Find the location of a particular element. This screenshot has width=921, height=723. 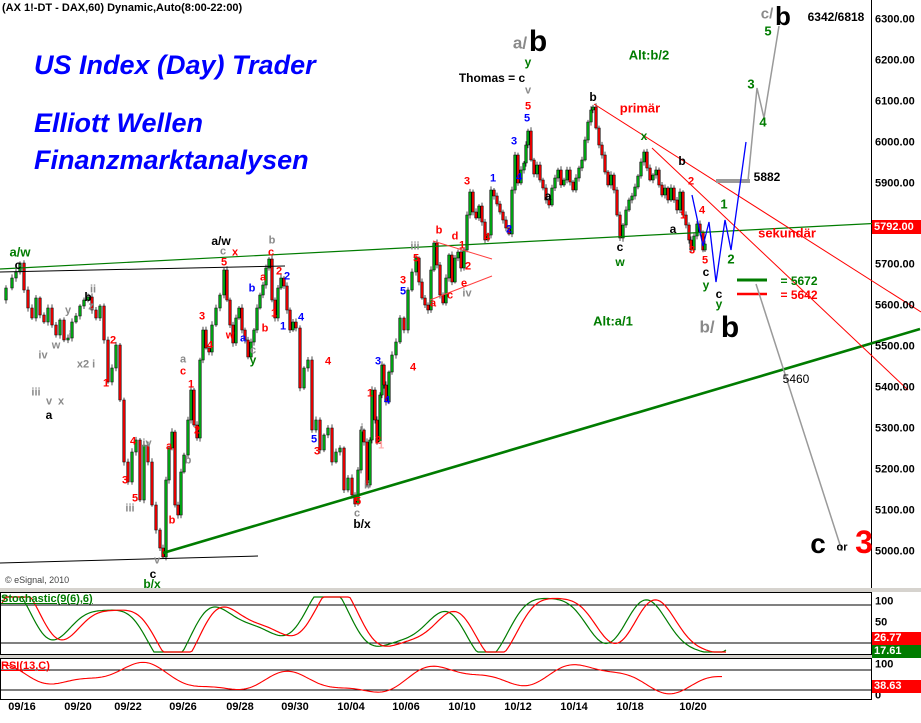

wave-label: d is located at coordinates (455, 236).